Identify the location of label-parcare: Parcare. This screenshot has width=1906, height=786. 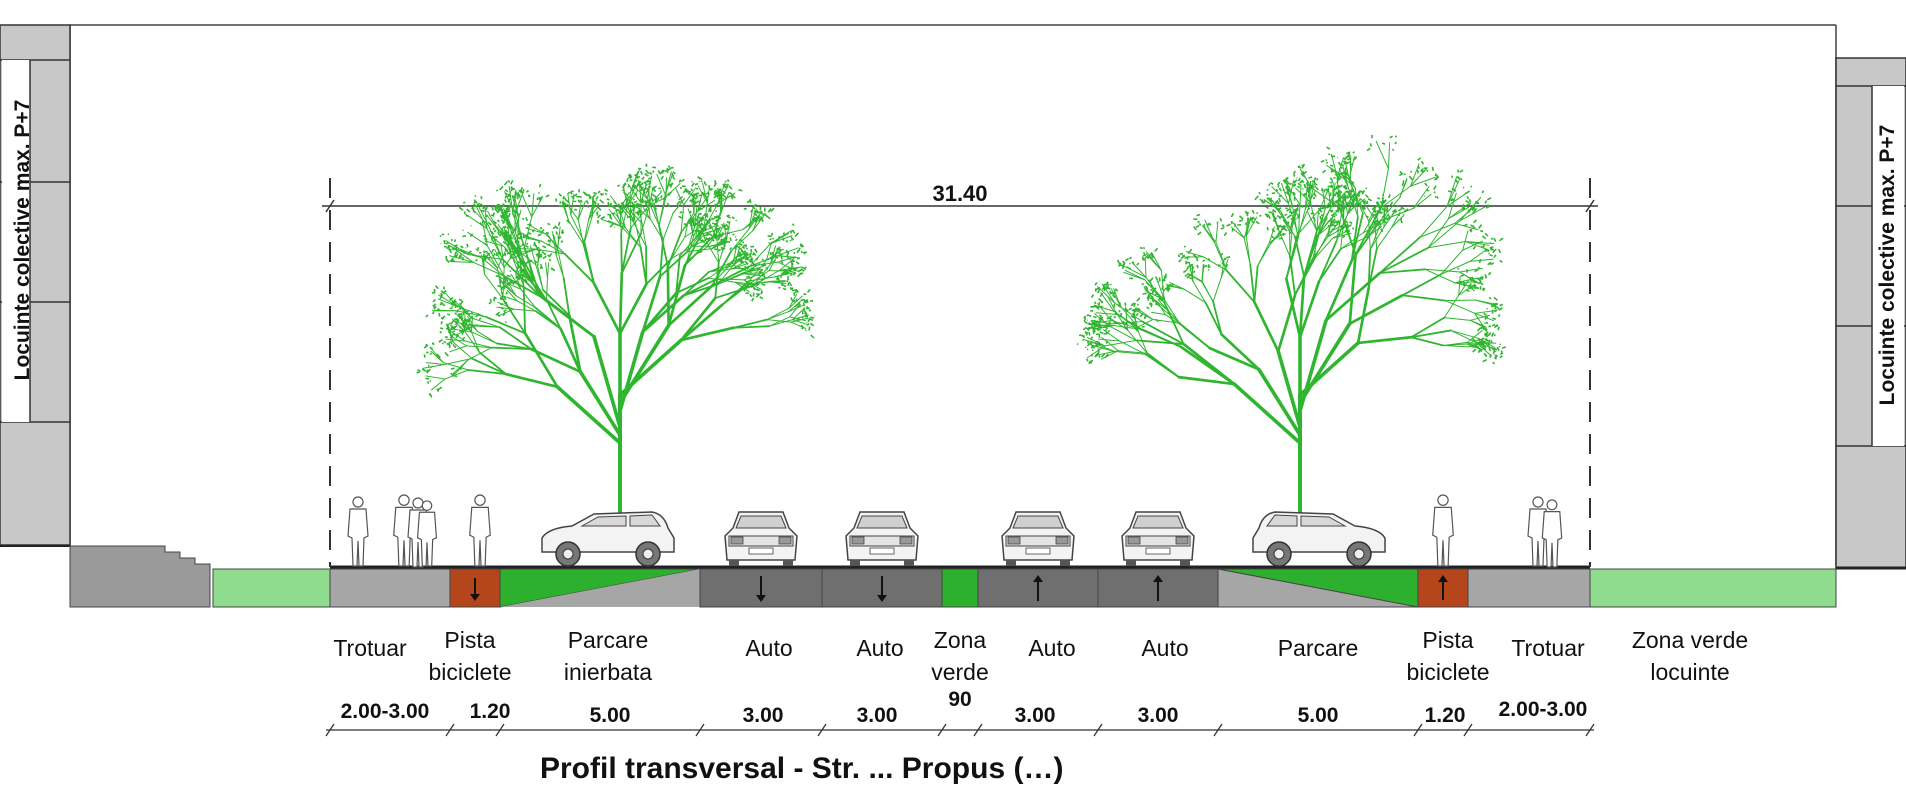
(1318, 648).